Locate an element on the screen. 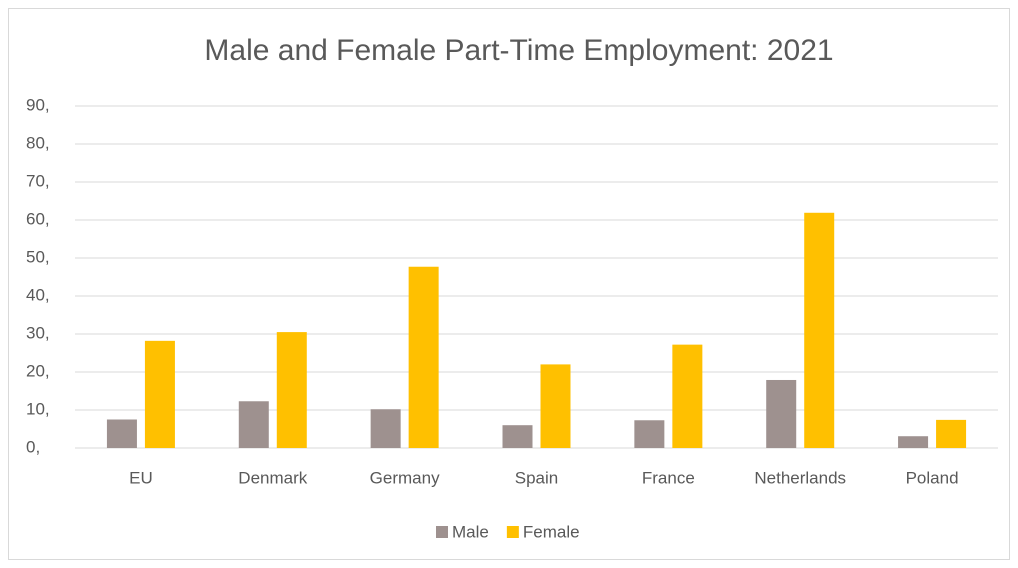 This screenshot has height=568, width=1018. x-tick-label: Netherlands is located at coordinates (800, 477).